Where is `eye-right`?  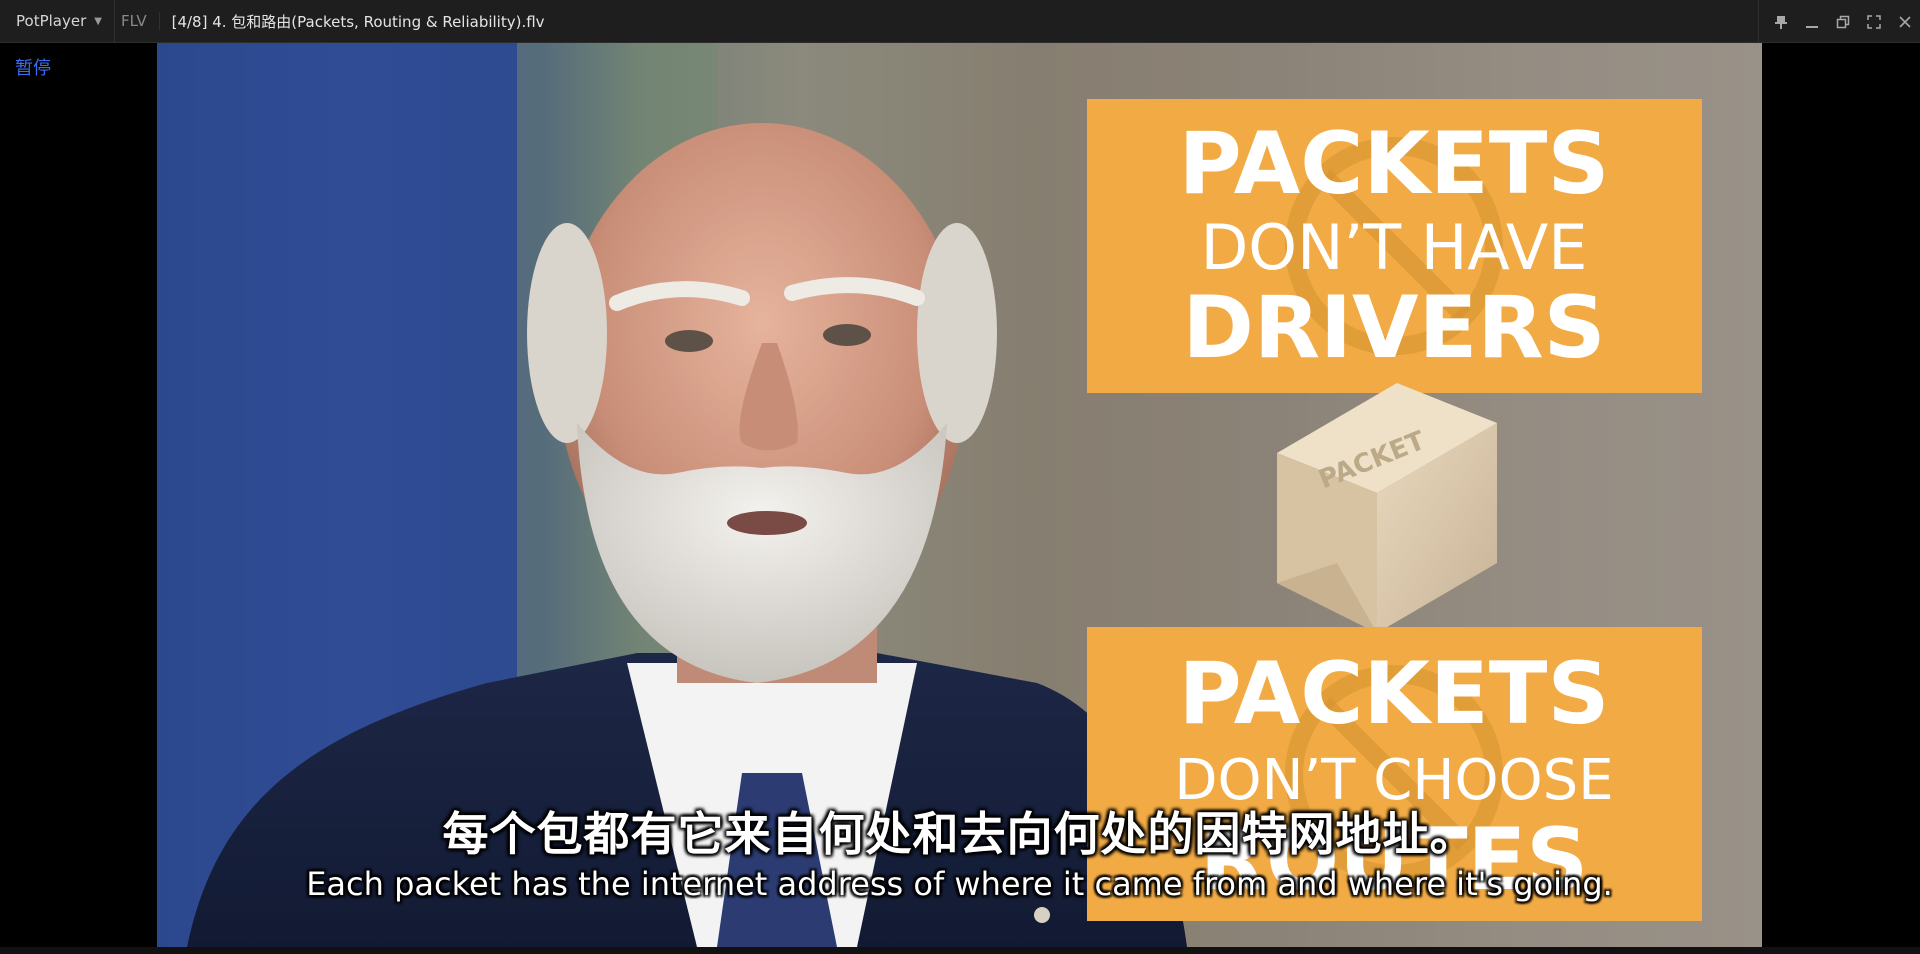 eye-right is located at coordinates (847, 335).